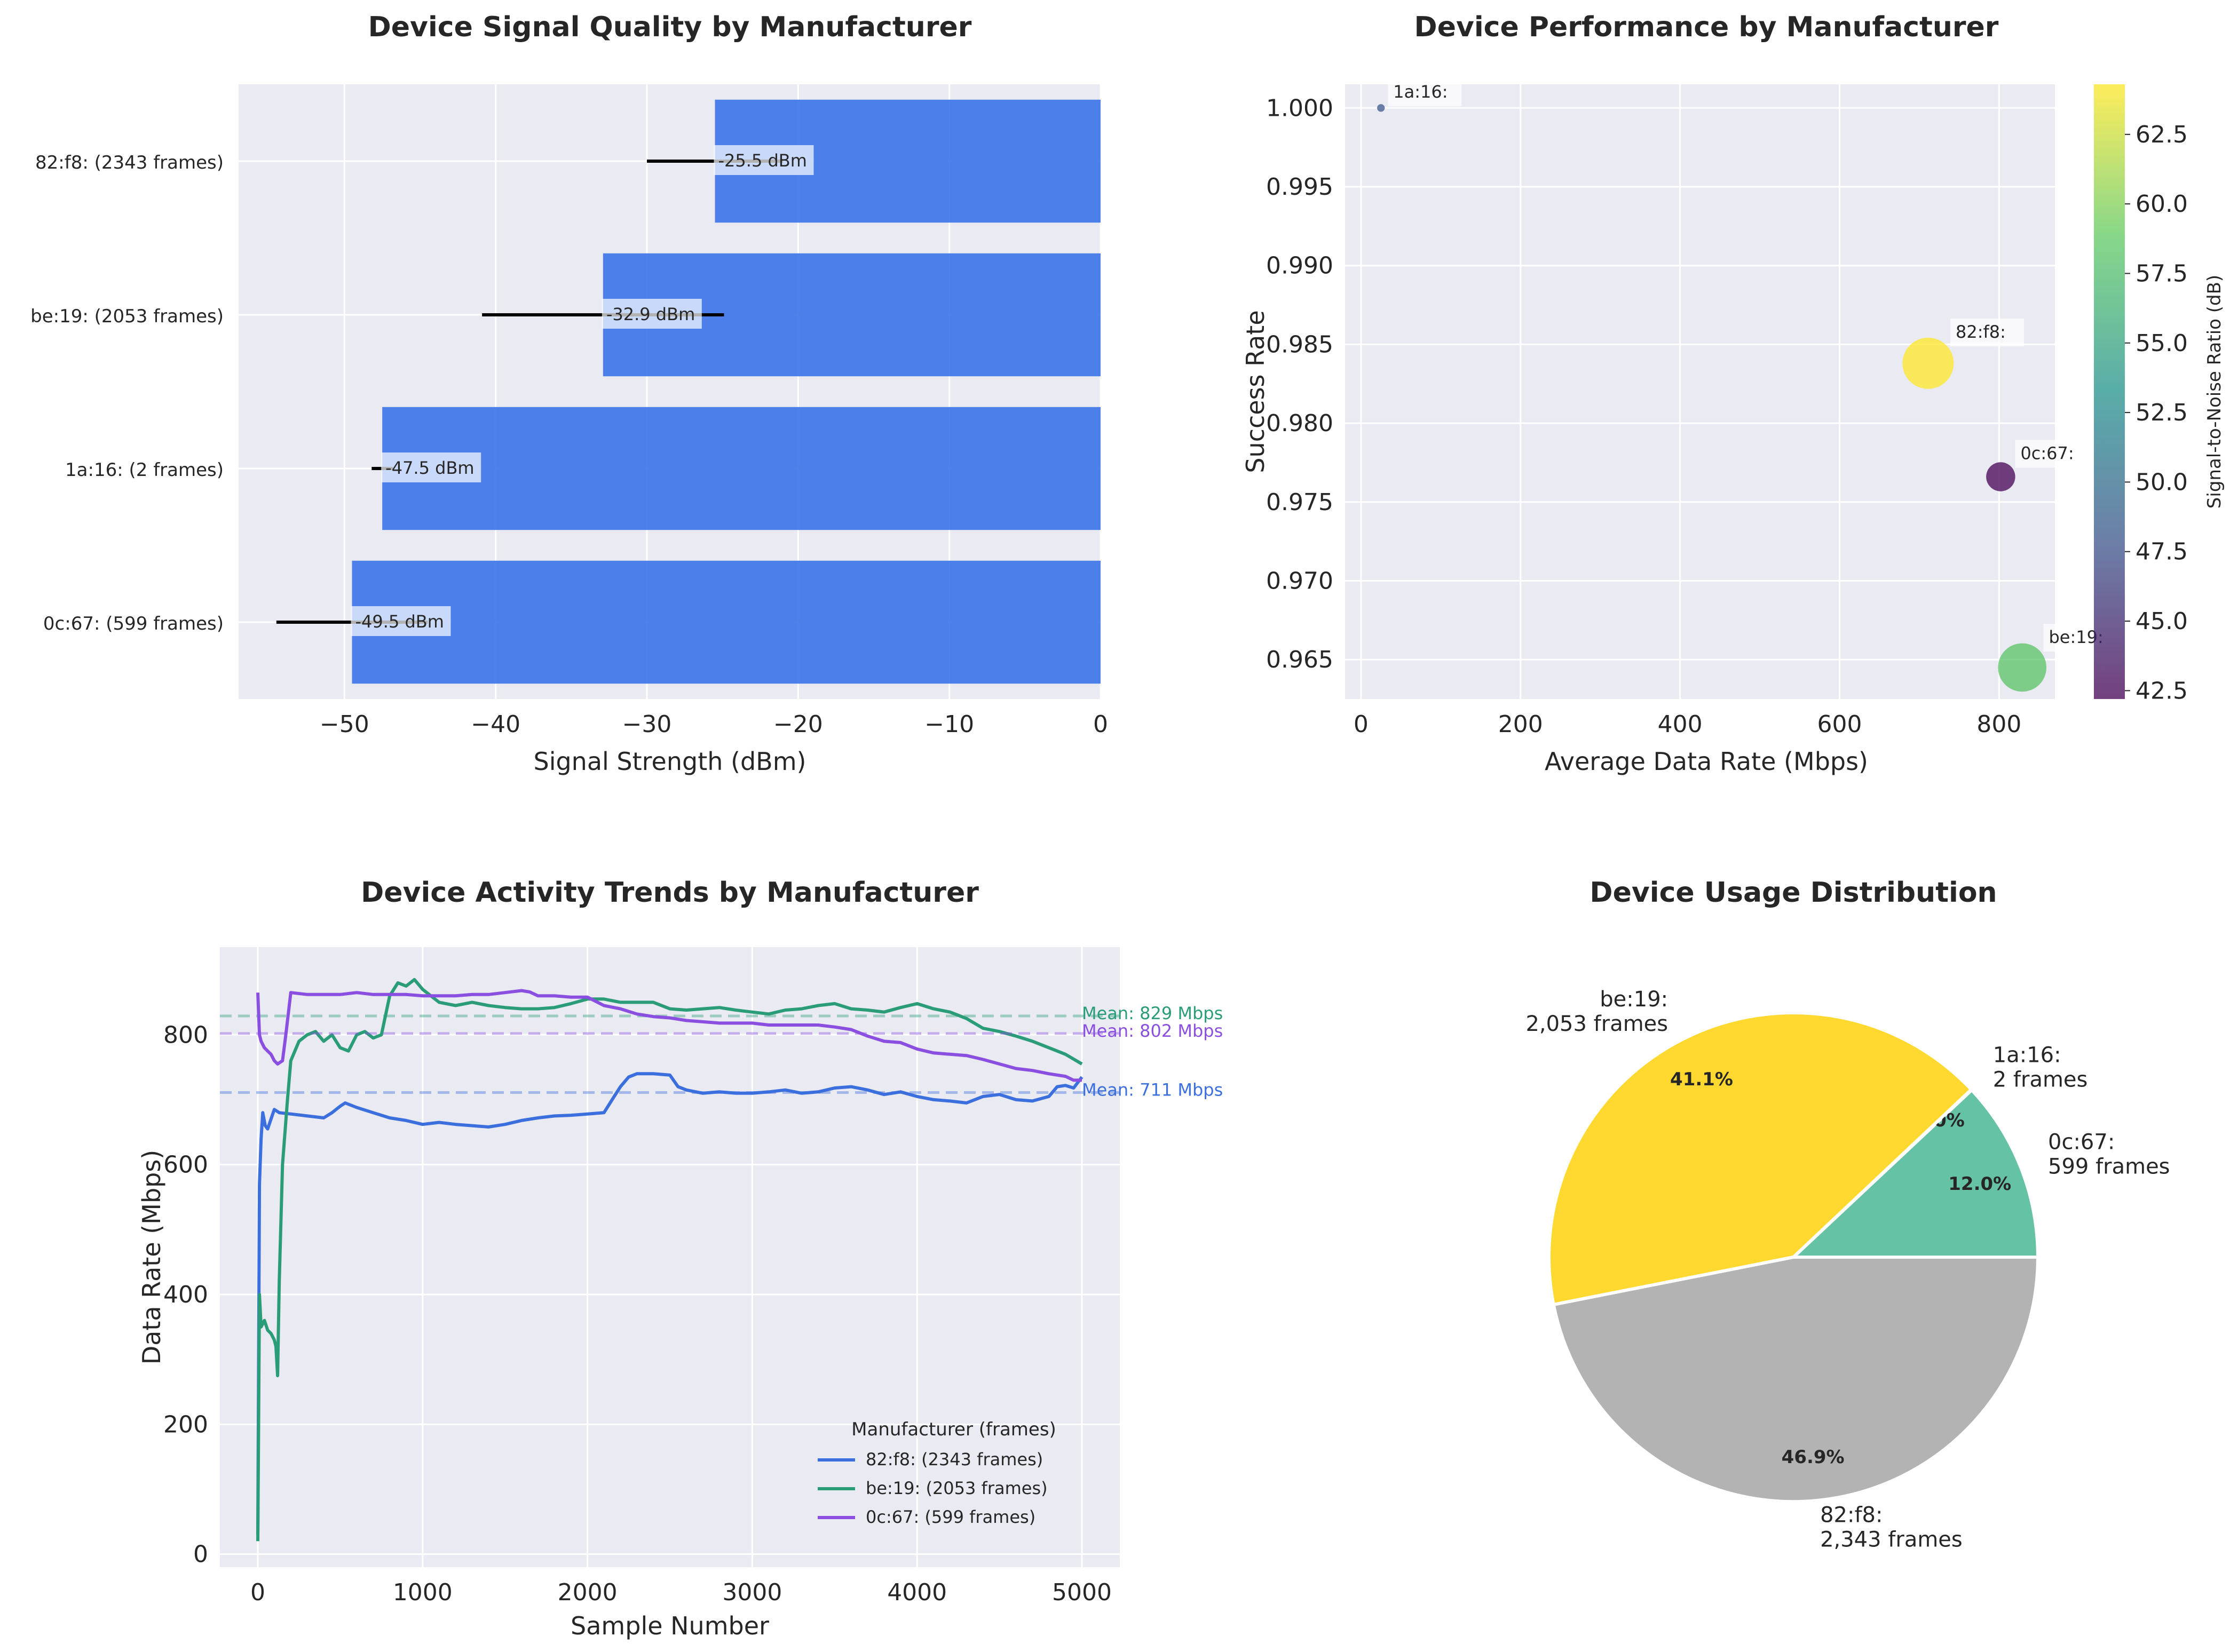 The height and width of the screenshot is (1652, 2238). I want to click on value-label: -49.5 dBm, so click(399, 621).